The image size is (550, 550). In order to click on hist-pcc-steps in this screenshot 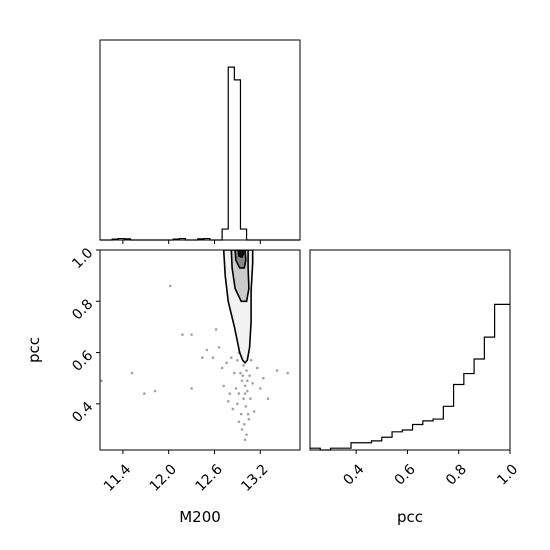, I will do `click(410, 377)`.